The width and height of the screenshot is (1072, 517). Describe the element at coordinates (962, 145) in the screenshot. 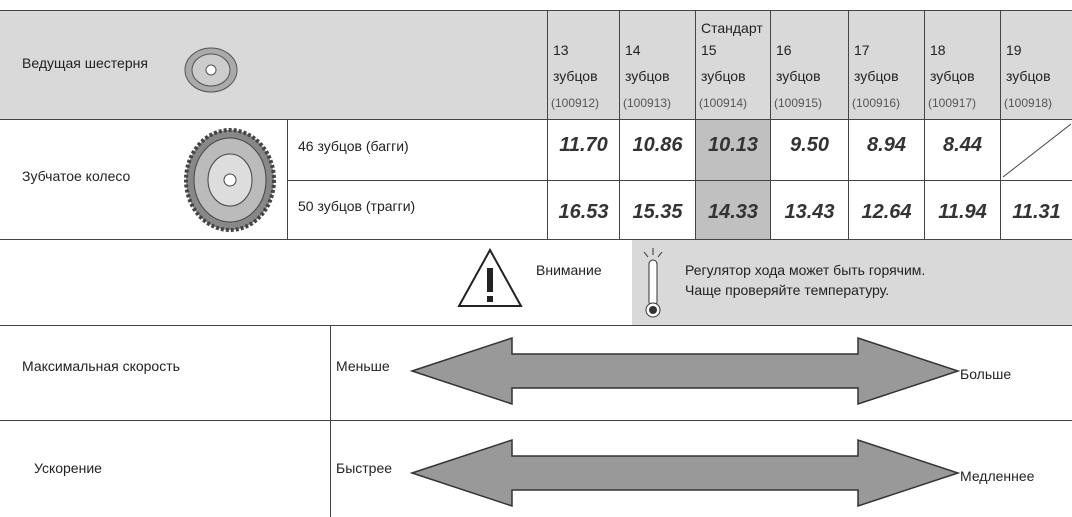

I see `ratio-value: 8.44` at that location.